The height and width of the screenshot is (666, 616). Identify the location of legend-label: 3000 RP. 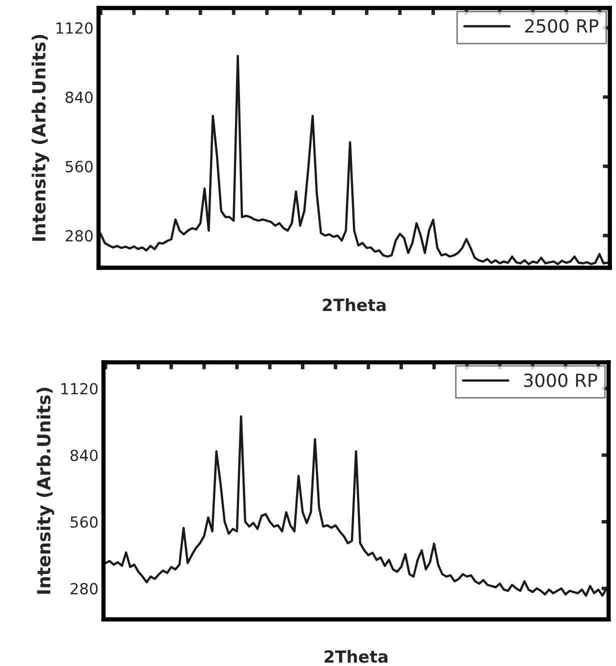
(561, 380).